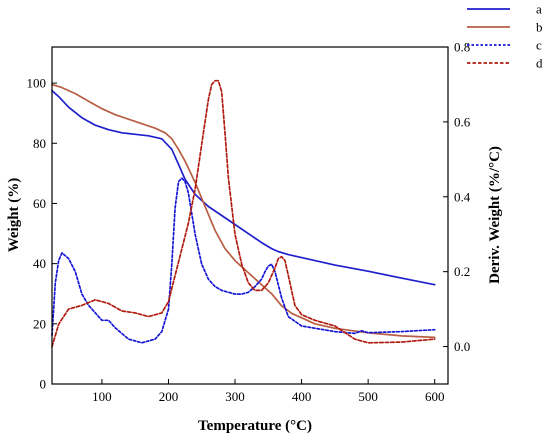 The width and height of the screenshot is (550, 440). Describe the element at coordinates (462, 196) in the screenshot. I see `y2-tick-label: 0.4` at that location.